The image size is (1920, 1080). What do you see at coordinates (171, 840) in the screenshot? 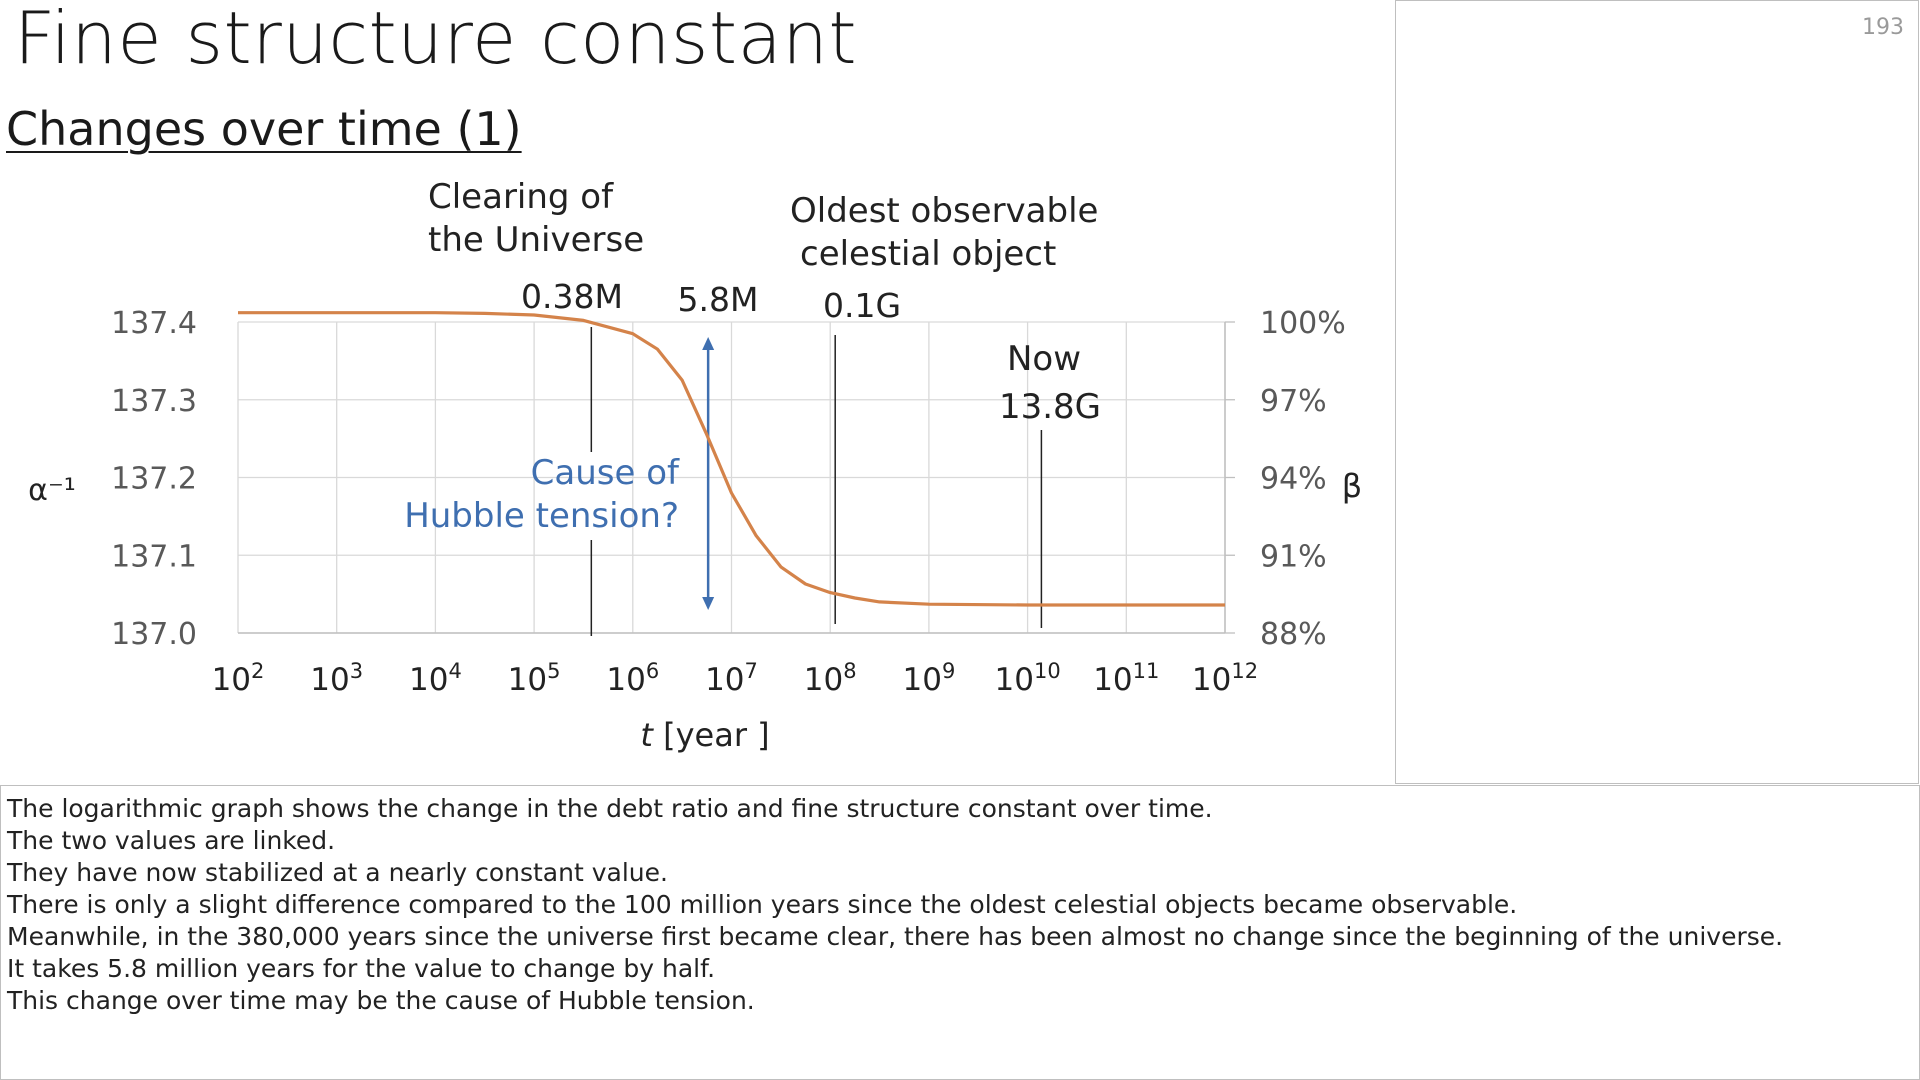
I see `note-line: The two values are linked.` at bounding box center [171, 840].